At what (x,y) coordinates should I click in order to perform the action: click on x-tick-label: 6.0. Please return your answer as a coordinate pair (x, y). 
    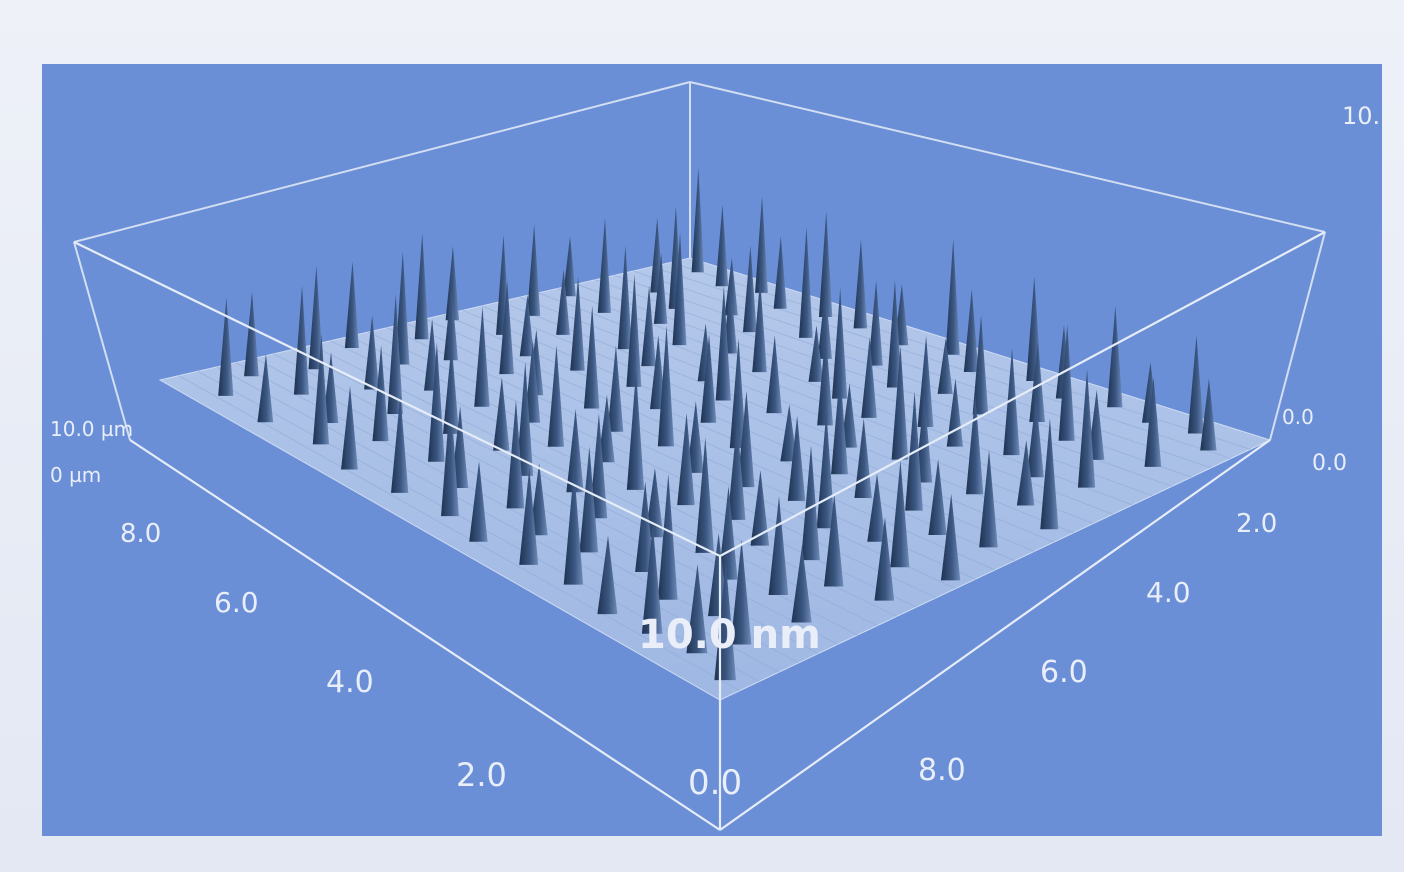
    Looking at the image, I should click on (236, 602).